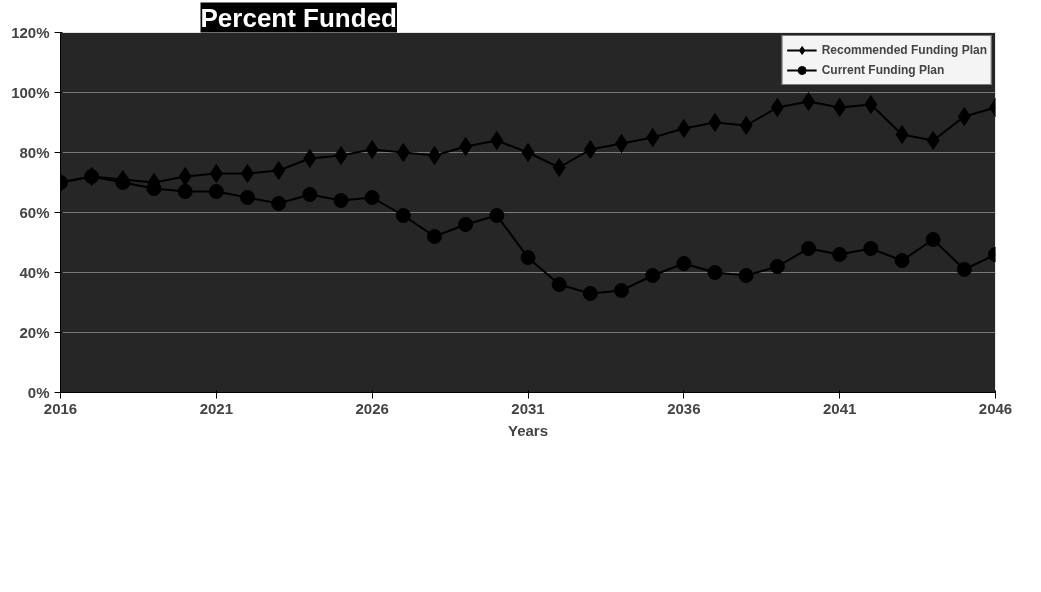 The width and height of the screenshot is (1041, 592). Describe the element at coordinates (528, 408) in the screenshot. I see `x-tick-label: 2031` at that location.